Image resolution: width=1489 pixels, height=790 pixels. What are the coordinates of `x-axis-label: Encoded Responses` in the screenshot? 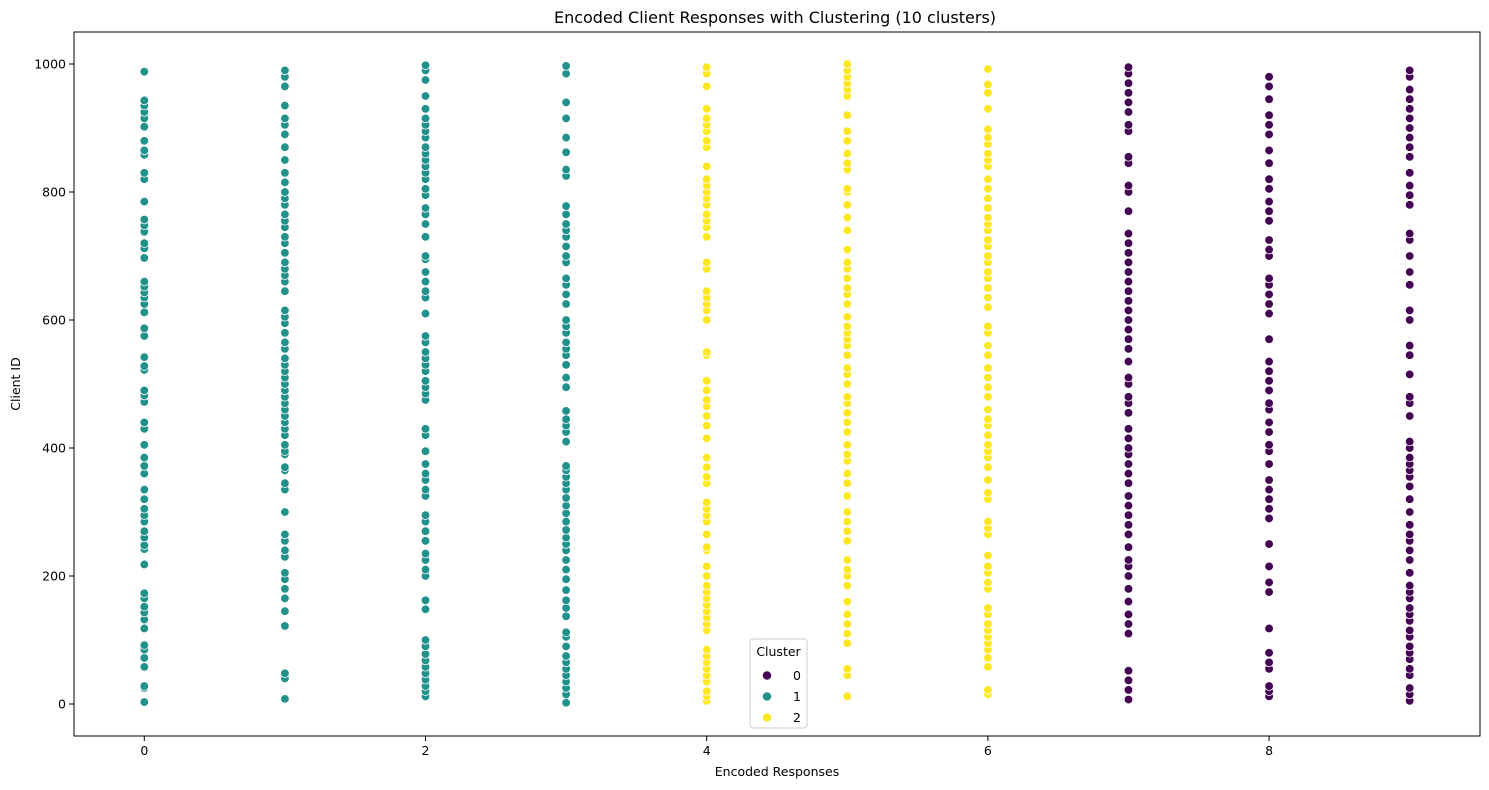 It's located at (777, 771).